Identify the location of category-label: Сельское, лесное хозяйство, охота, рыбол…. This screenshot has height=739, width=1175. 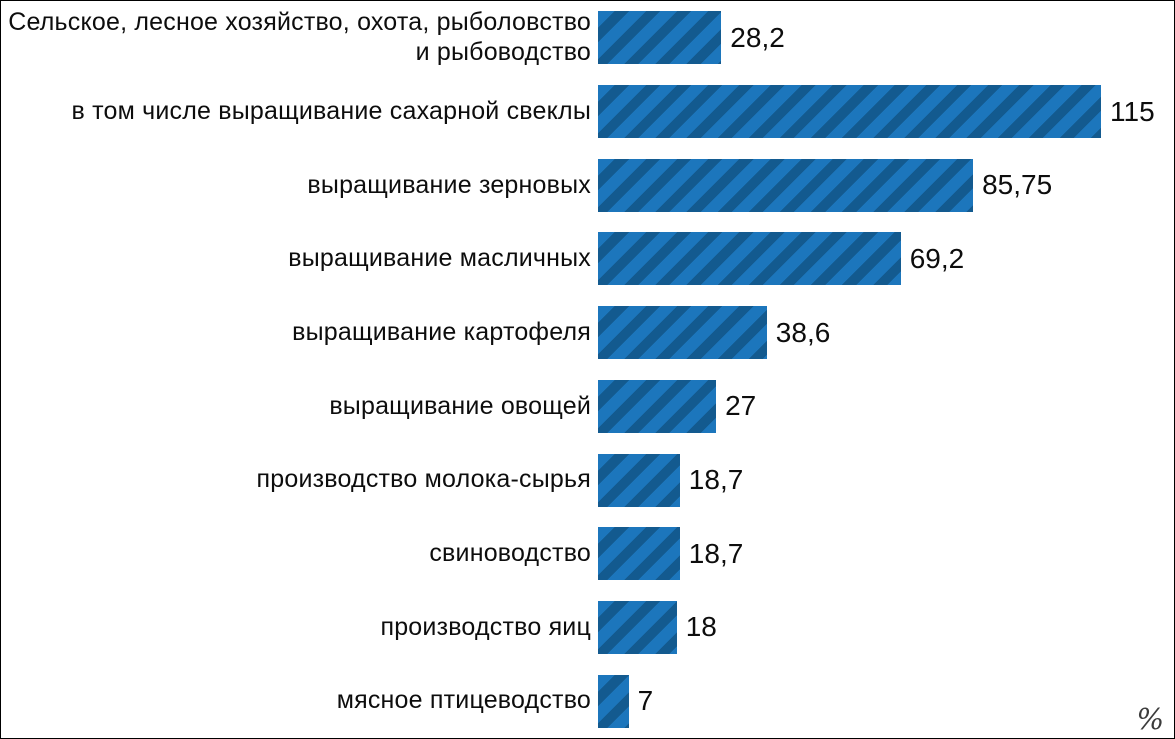
(299, 37).